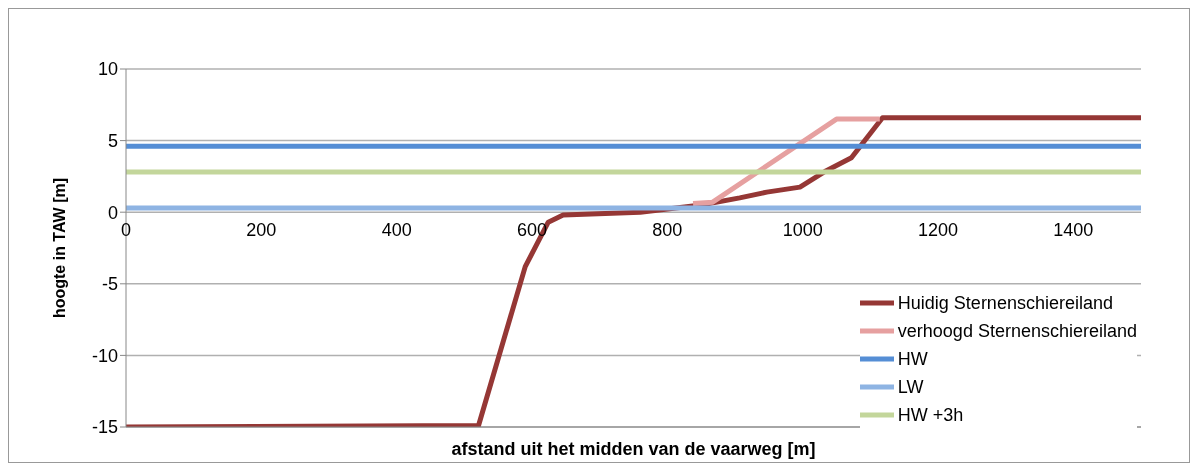  I want to click on x-tick-label: 400, so click(396, 230).